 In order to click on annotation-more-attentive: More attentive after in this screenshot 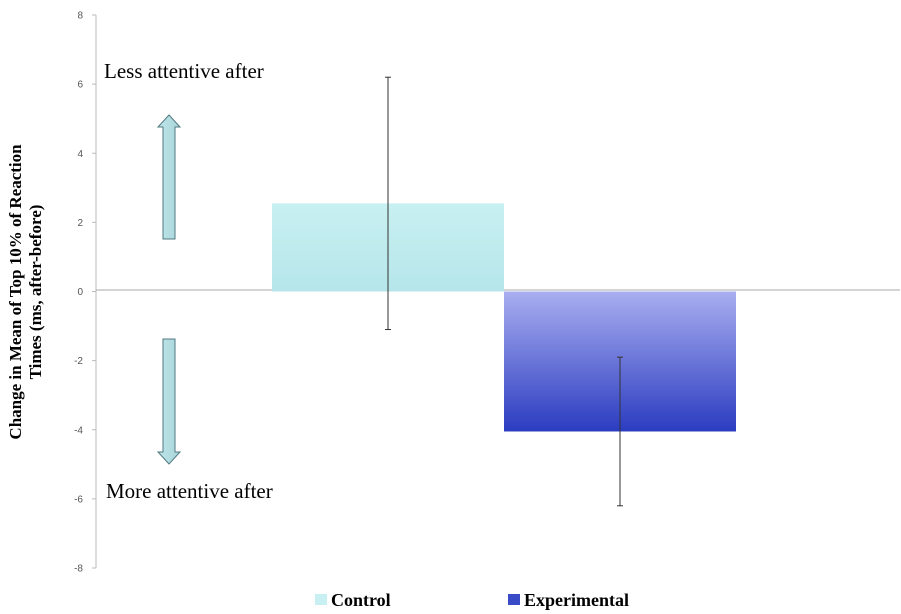, I will do `click(189, 491)`.